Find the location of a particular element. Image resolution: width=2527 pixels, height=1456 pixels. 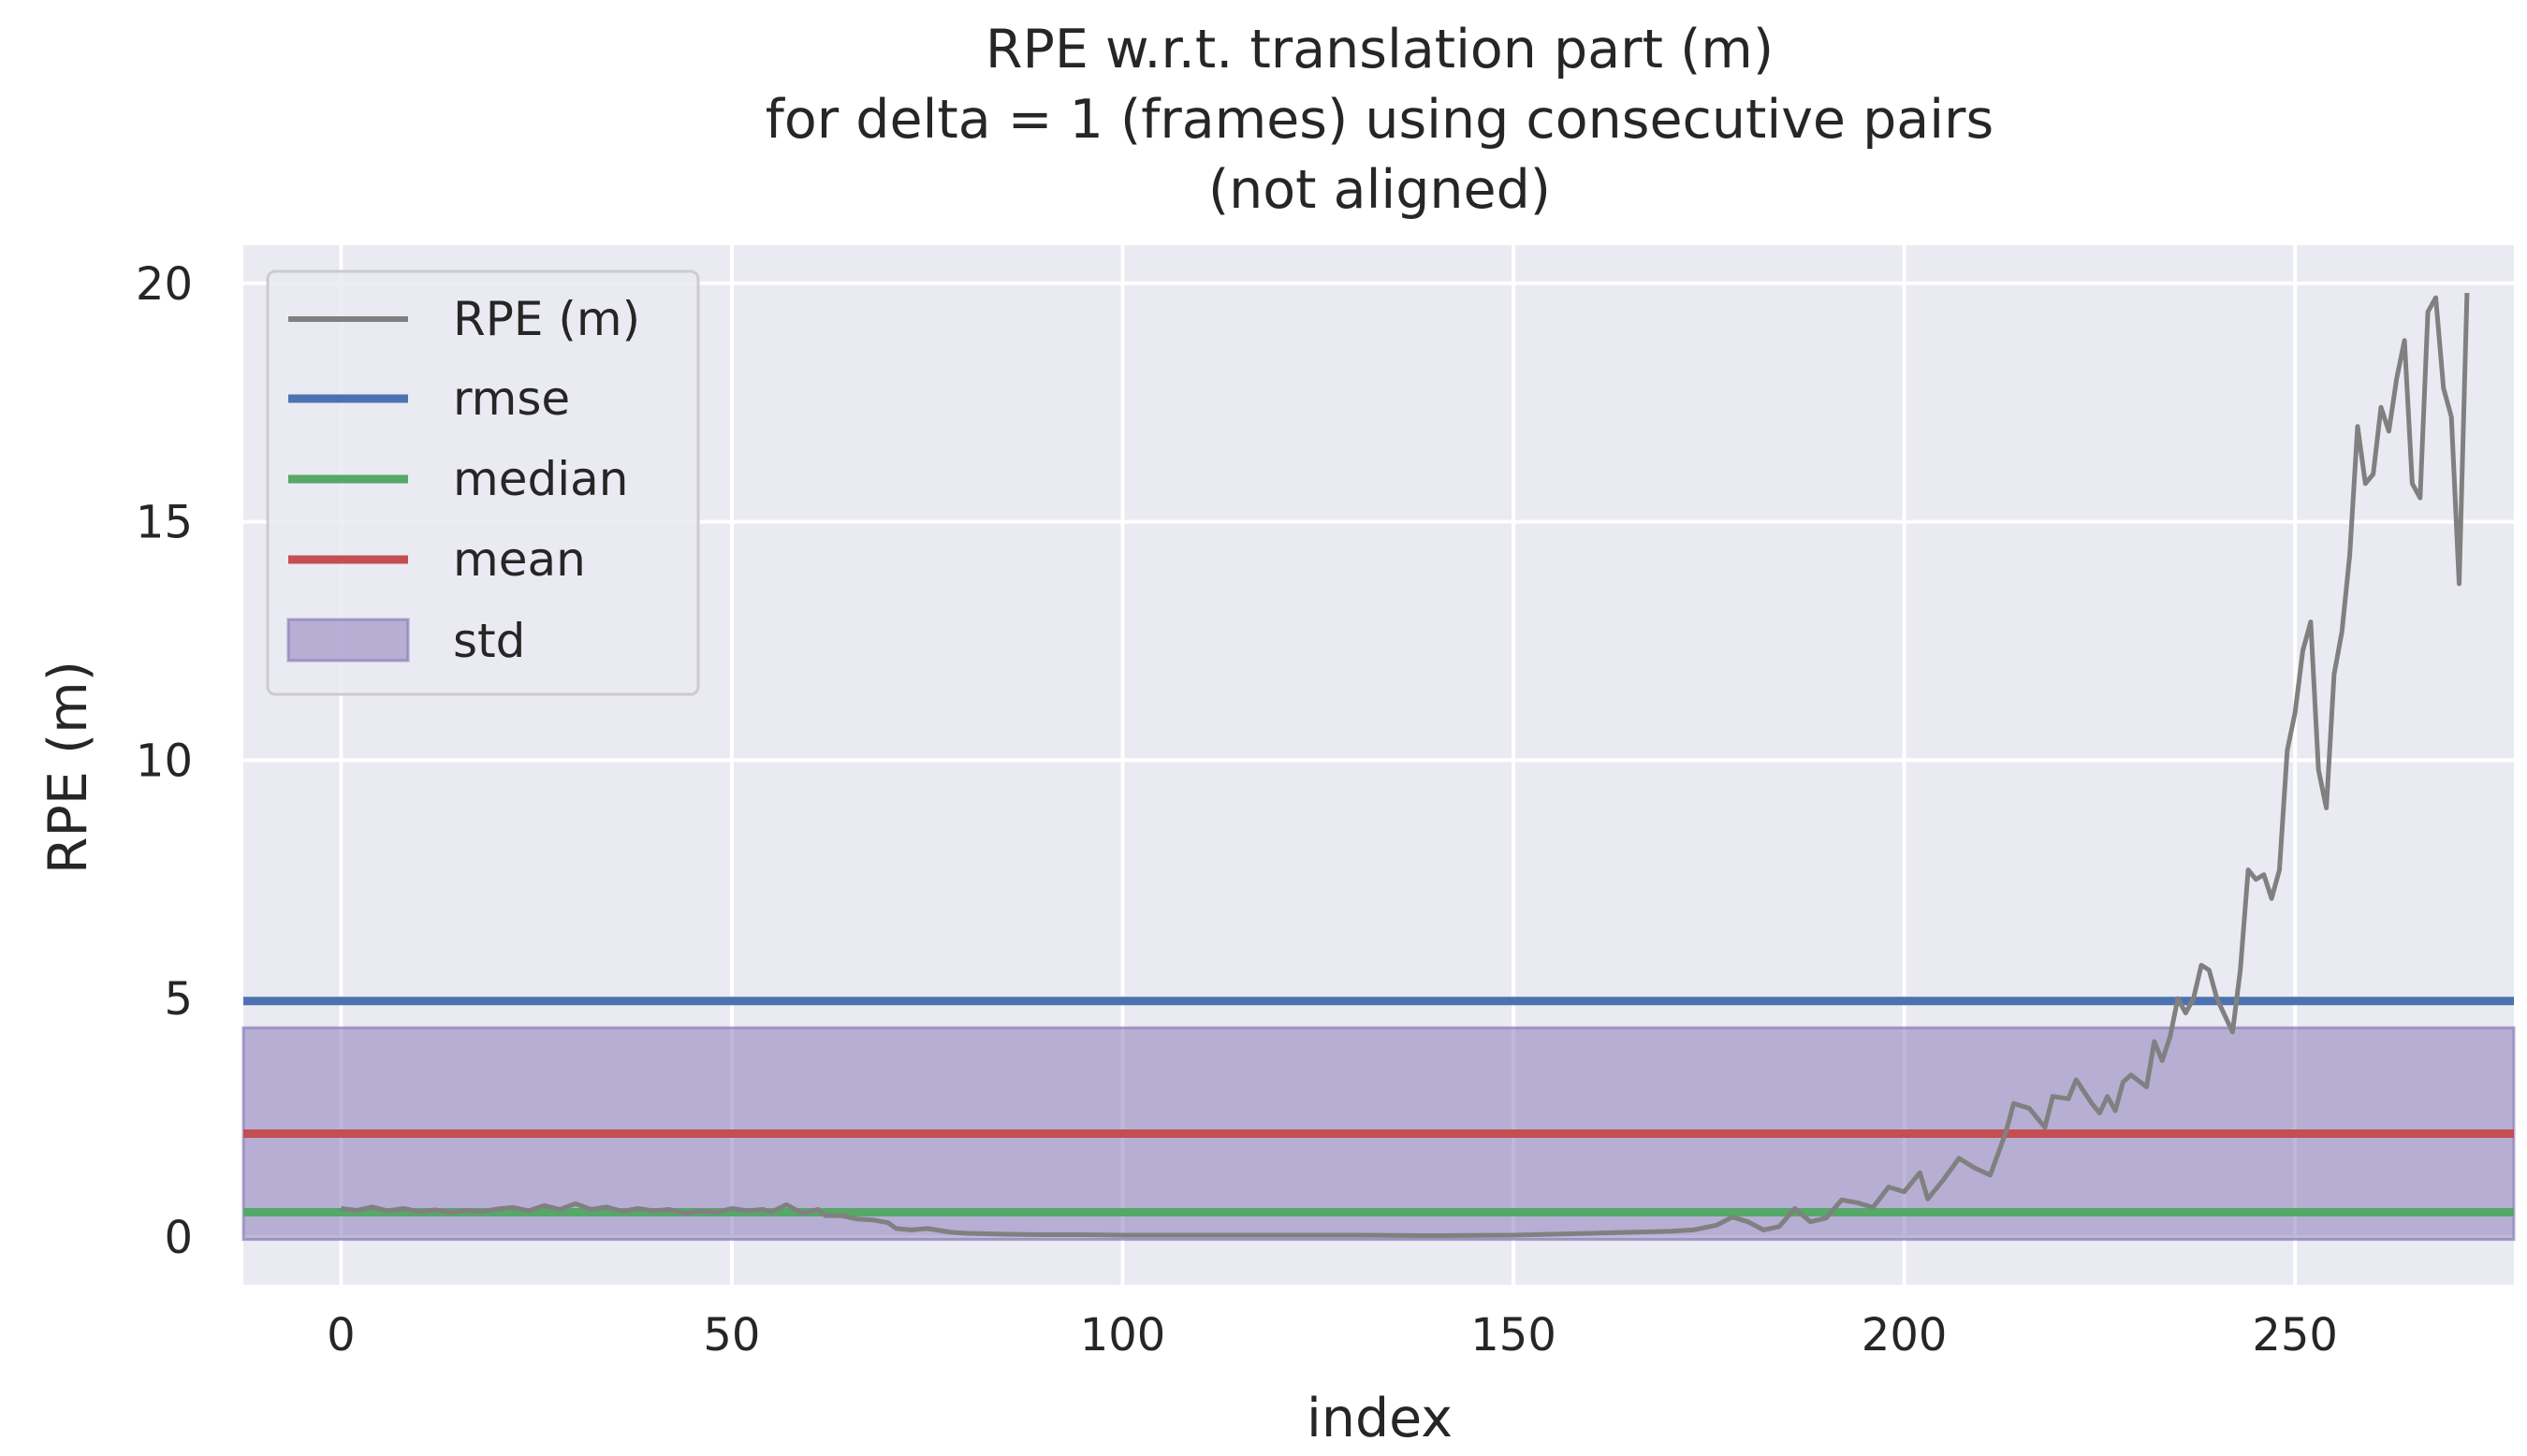

legend-label-median: median is located at coordinates (540, 479).